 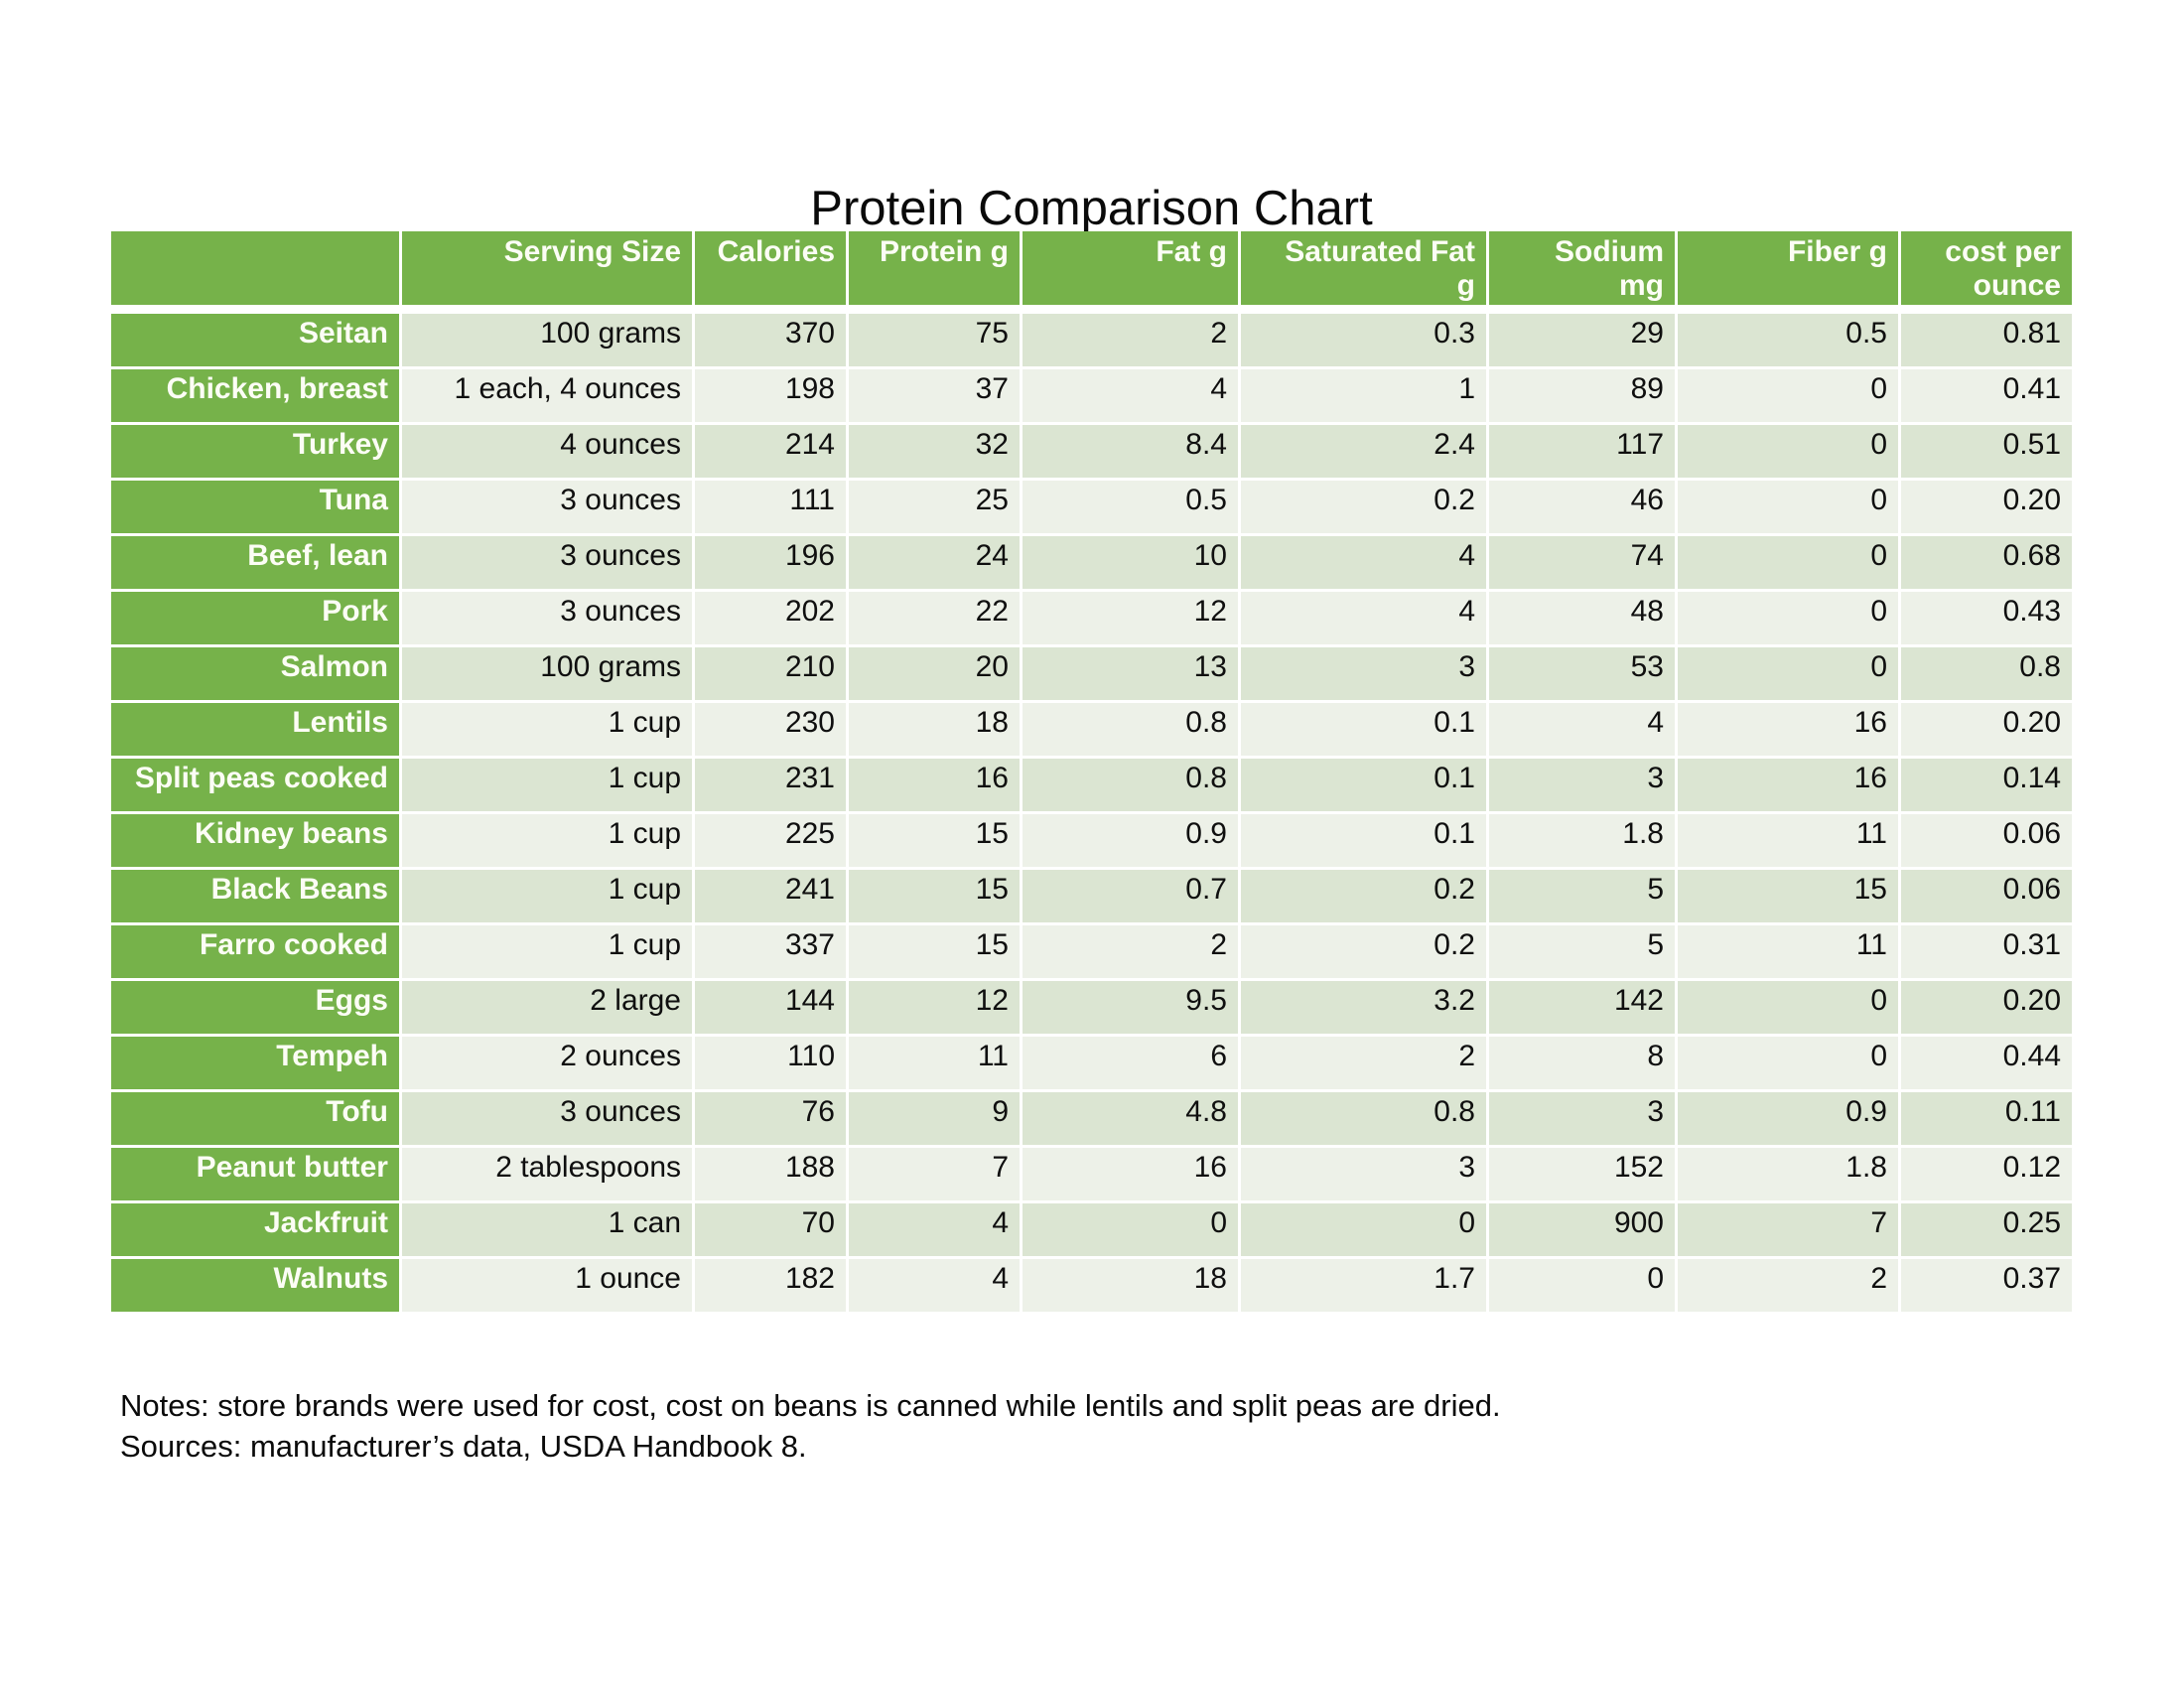 I want to click on cell: 6, so click(x=1130, y=1063).